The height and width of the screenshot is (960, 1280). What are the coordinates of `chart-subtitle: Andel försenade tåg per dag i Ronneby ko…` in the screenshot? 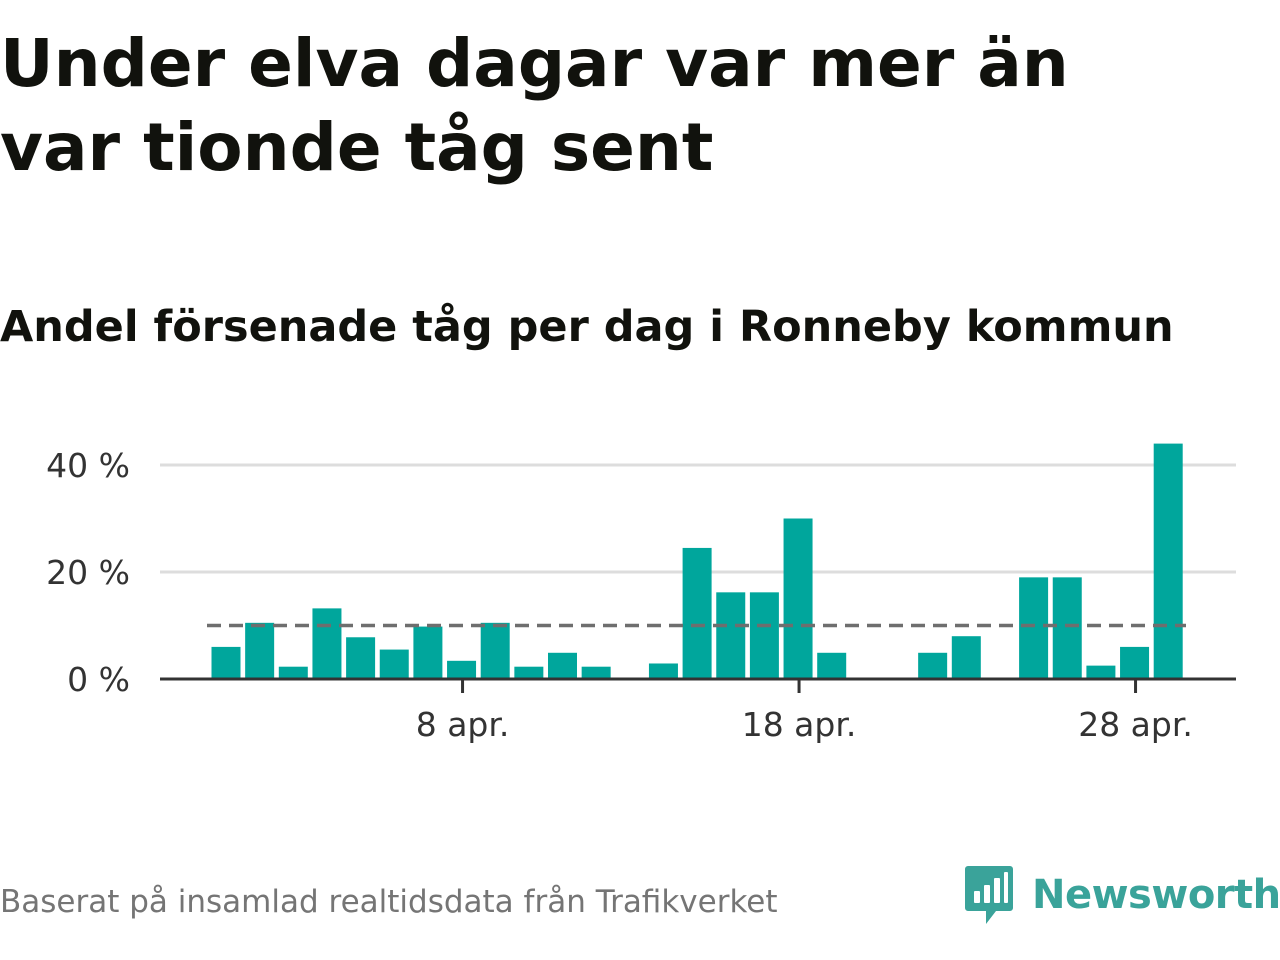 It's located at (587, 327).